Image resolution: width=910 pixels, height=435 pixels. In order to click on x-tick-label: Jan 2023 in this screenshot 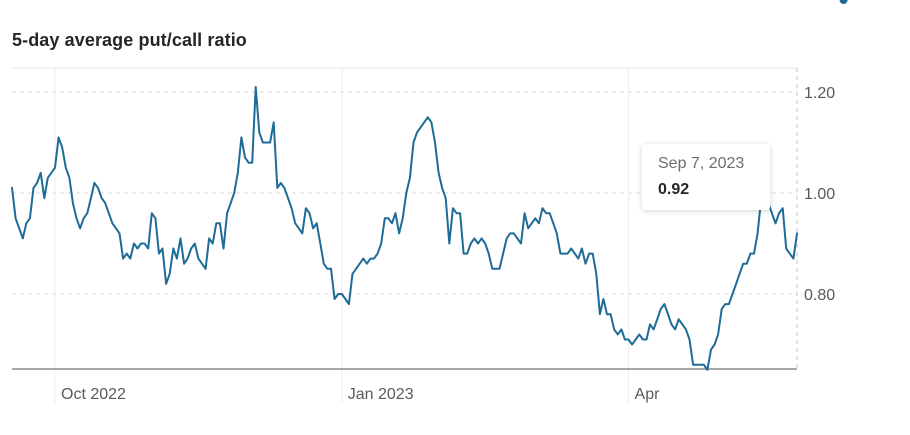, I will do `click(381, 394)`.